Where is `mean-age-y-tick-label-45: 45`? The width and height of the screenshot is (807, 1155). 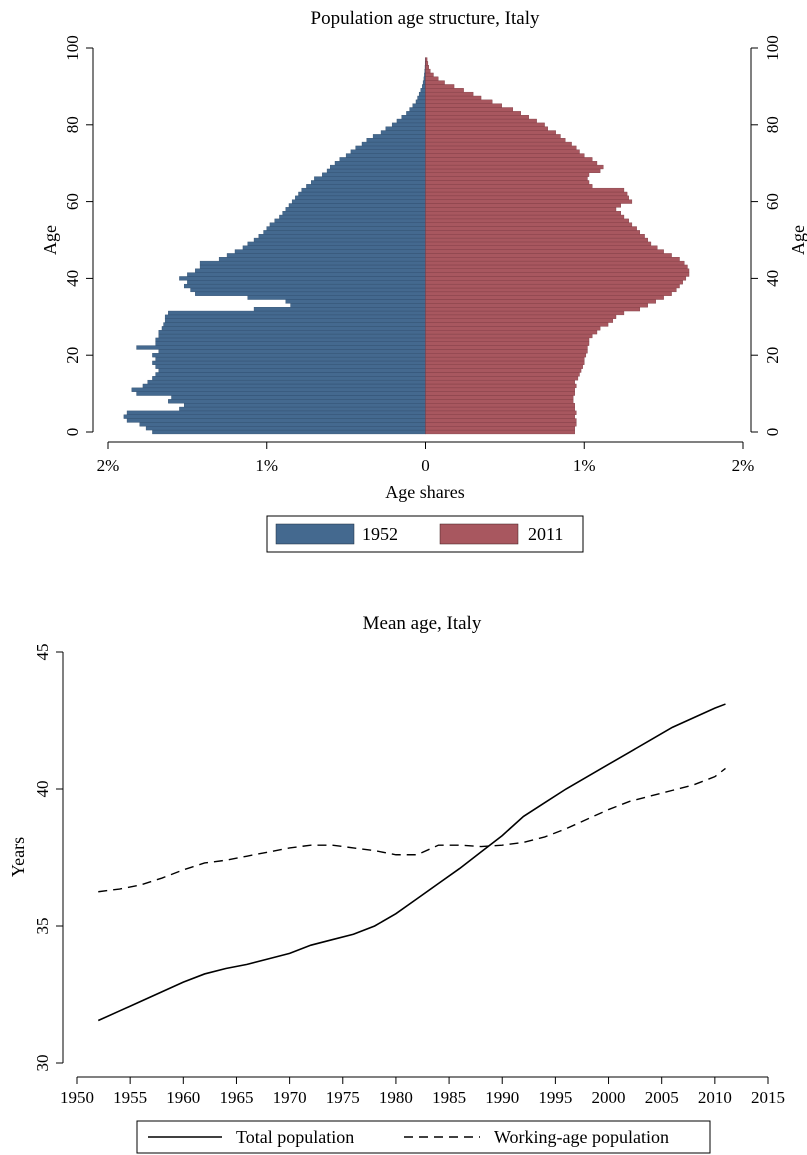
mean-age-y-tick-label-45: 45 is located at coordinates (42, 652).